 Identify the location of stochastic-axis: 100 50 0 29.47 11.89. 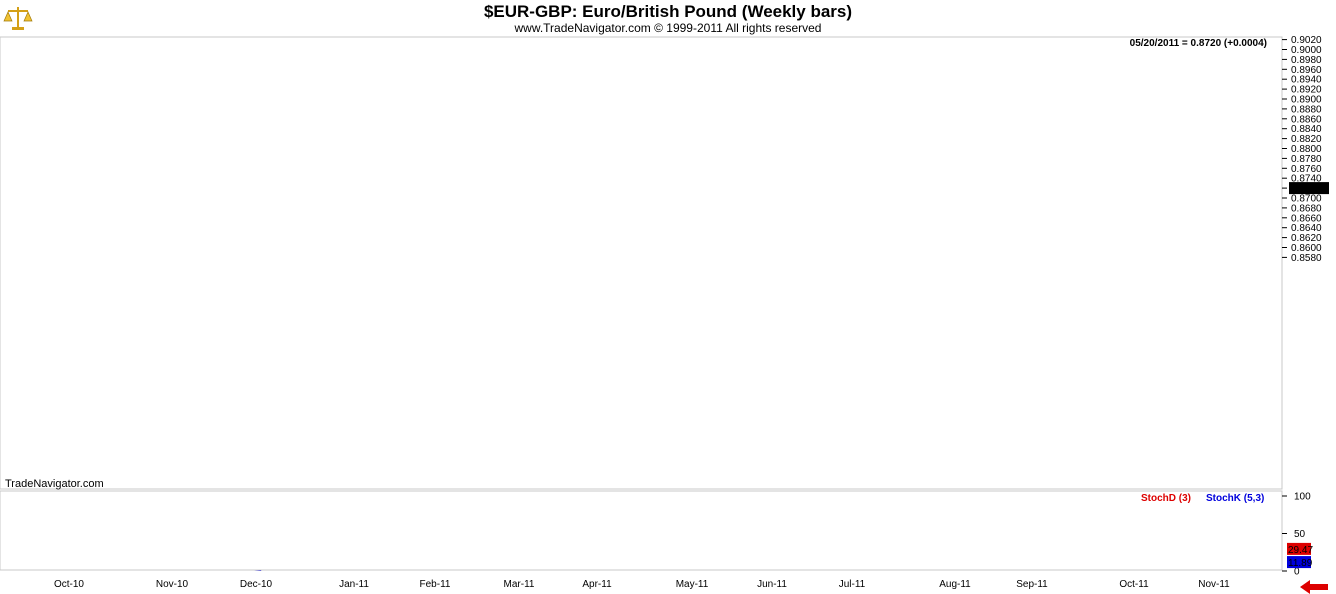
(1297, 535).